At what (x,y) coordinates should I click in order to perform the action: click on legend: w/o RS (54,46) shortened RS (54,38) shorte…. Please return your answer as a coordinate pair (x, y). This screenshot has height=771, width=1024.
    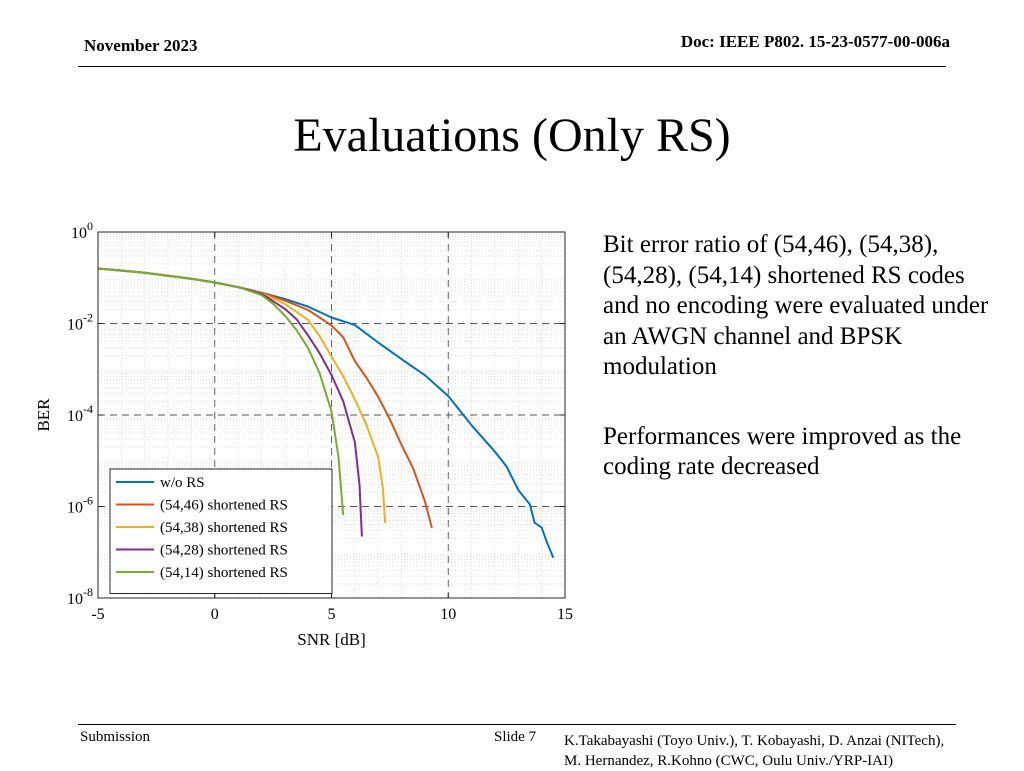
    Looking at the image, I should click on (221, 531).